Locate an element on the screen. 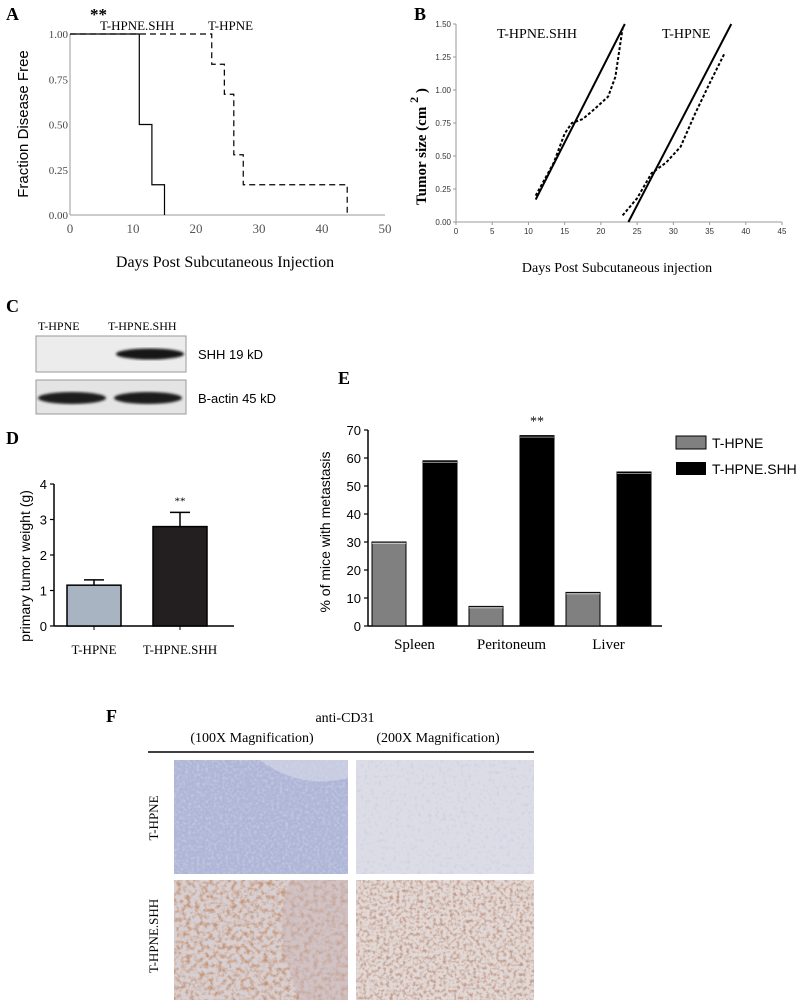  chart-a-xlabel: Days Post Subcutaneous Injection is located at coordinates (225, 262).